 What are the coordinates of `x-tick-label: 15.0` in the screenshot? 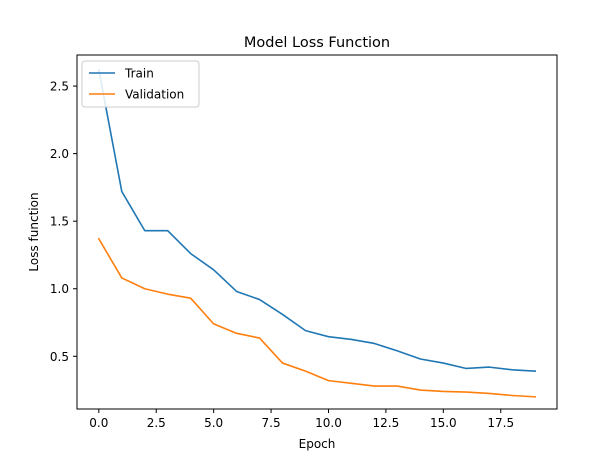 It's located at (443, 423).